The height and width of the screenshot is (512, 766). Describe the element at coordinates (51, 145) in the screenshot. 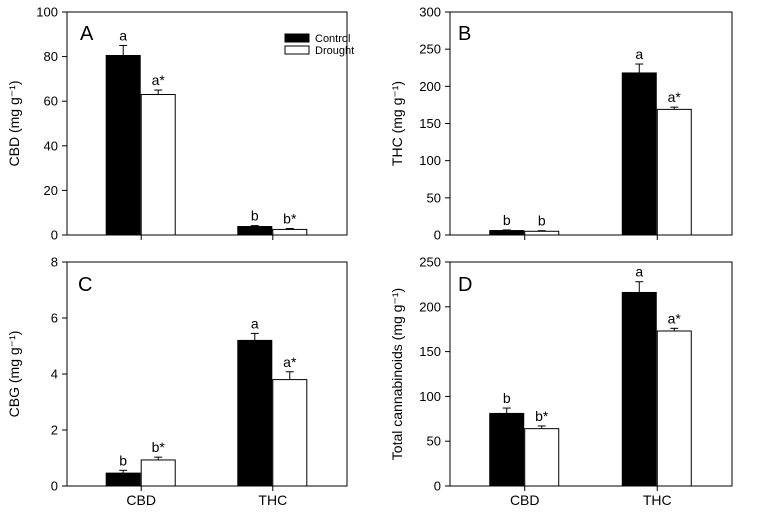

I see `panel-a-ytick-label-2: 40` at that location.